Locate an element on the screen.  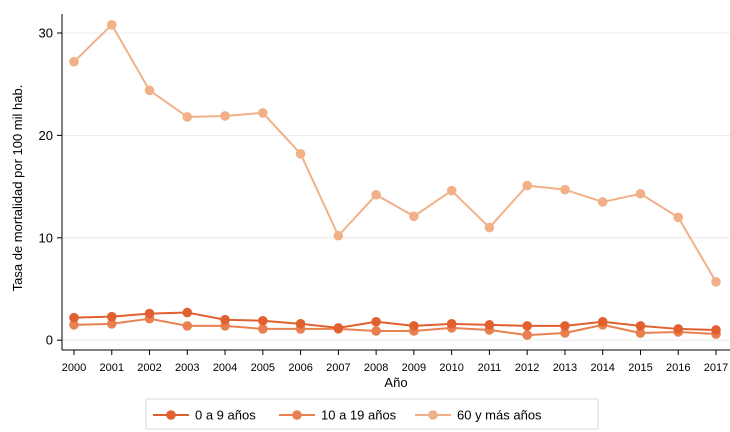
y-axis-title: Tasa de mortalidad por 100 mil hab. is located at coordinates (17, 188).